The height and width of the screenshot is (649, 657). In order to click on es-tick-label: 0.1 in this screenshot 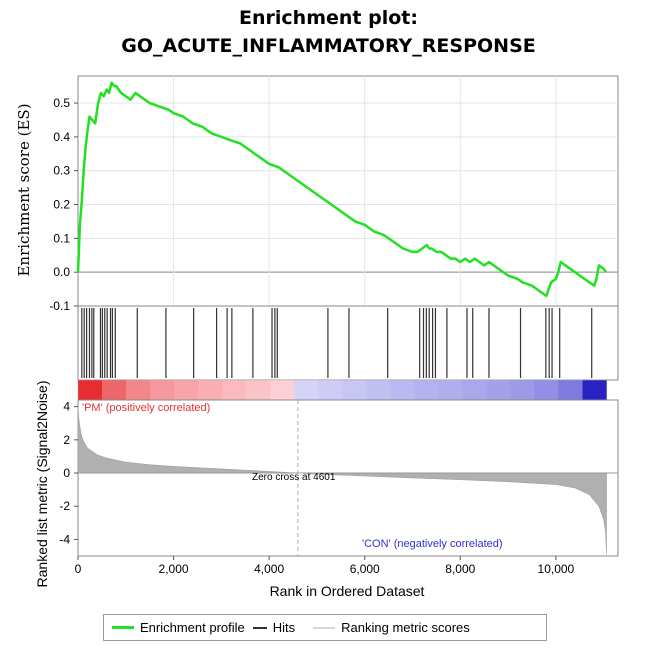, I will do `click(61, 238)`.